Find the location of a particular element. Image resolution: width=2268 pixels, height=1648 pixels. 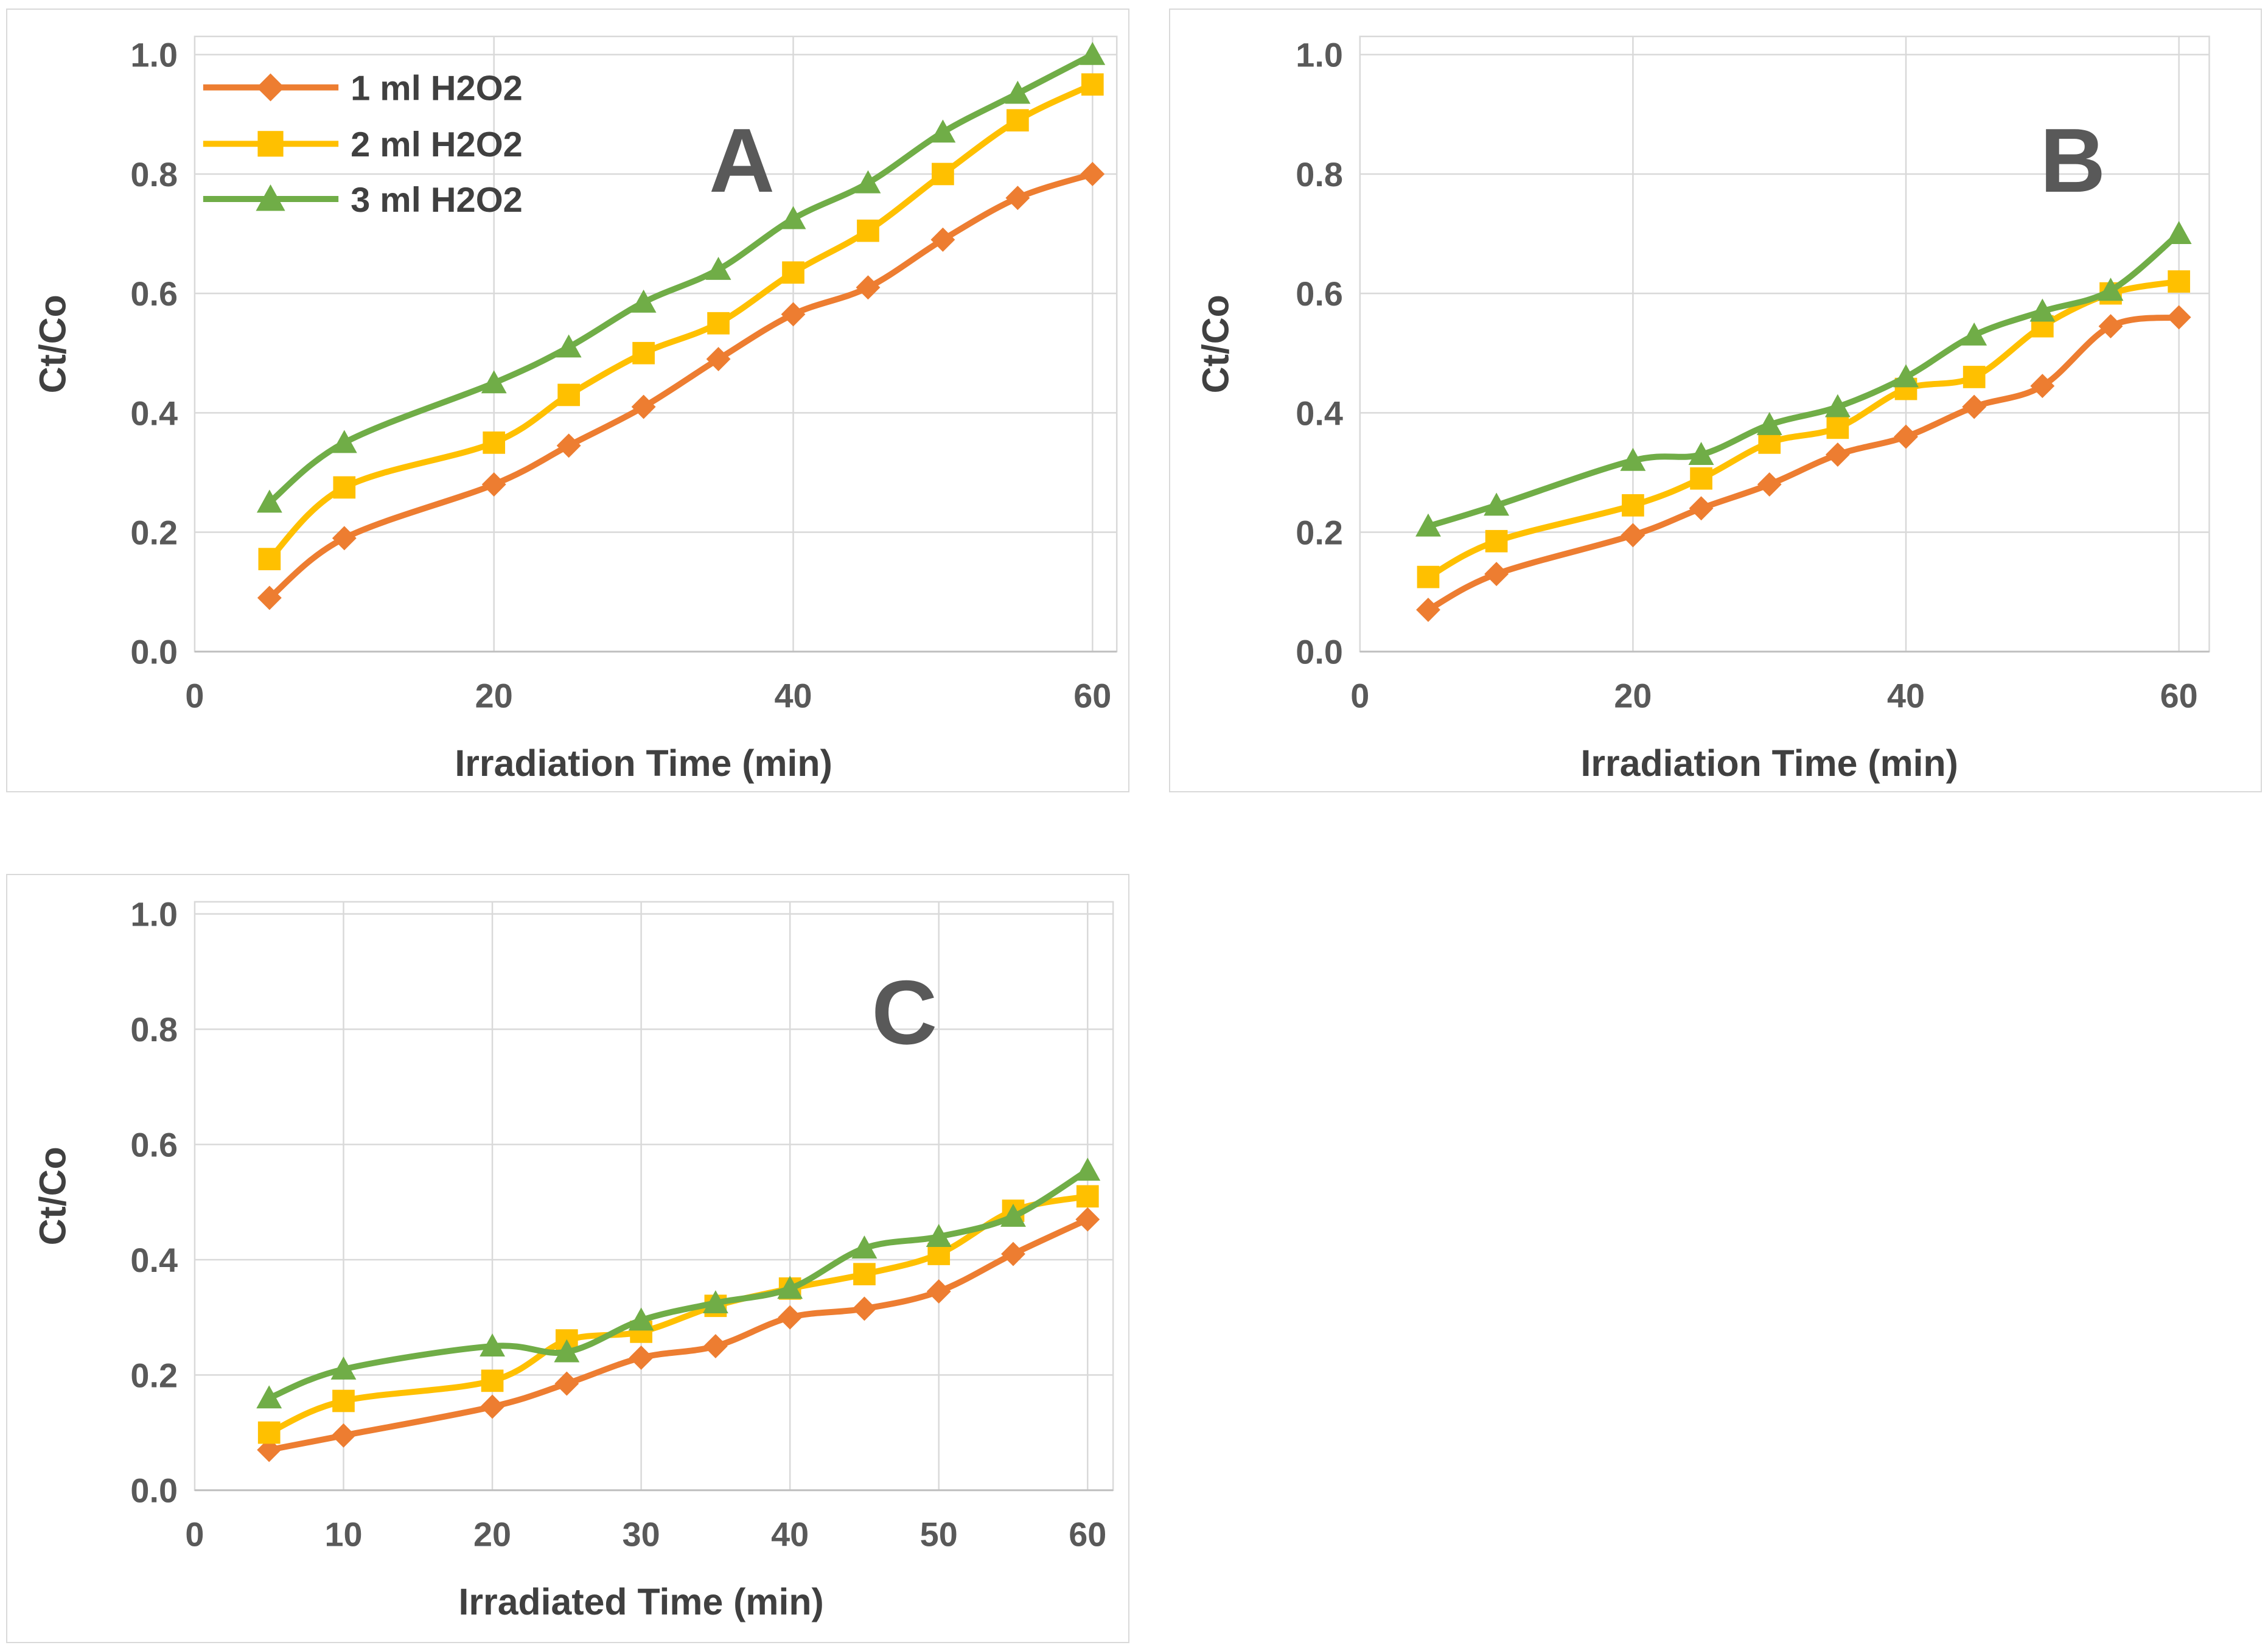

x-axis-title: Irradiated Time (min) is located at coordinates (640, 1602).